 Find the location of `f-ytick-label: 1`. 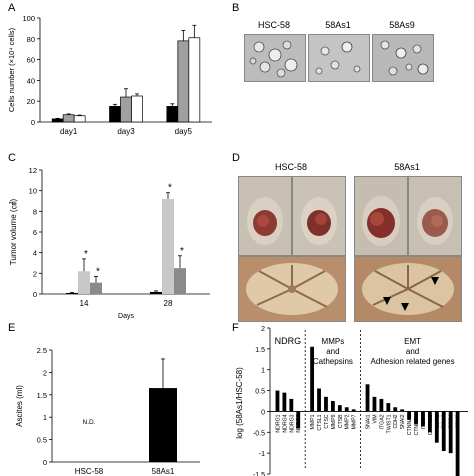

f-ytick-label: 1 is located at coordinates (263, 371).